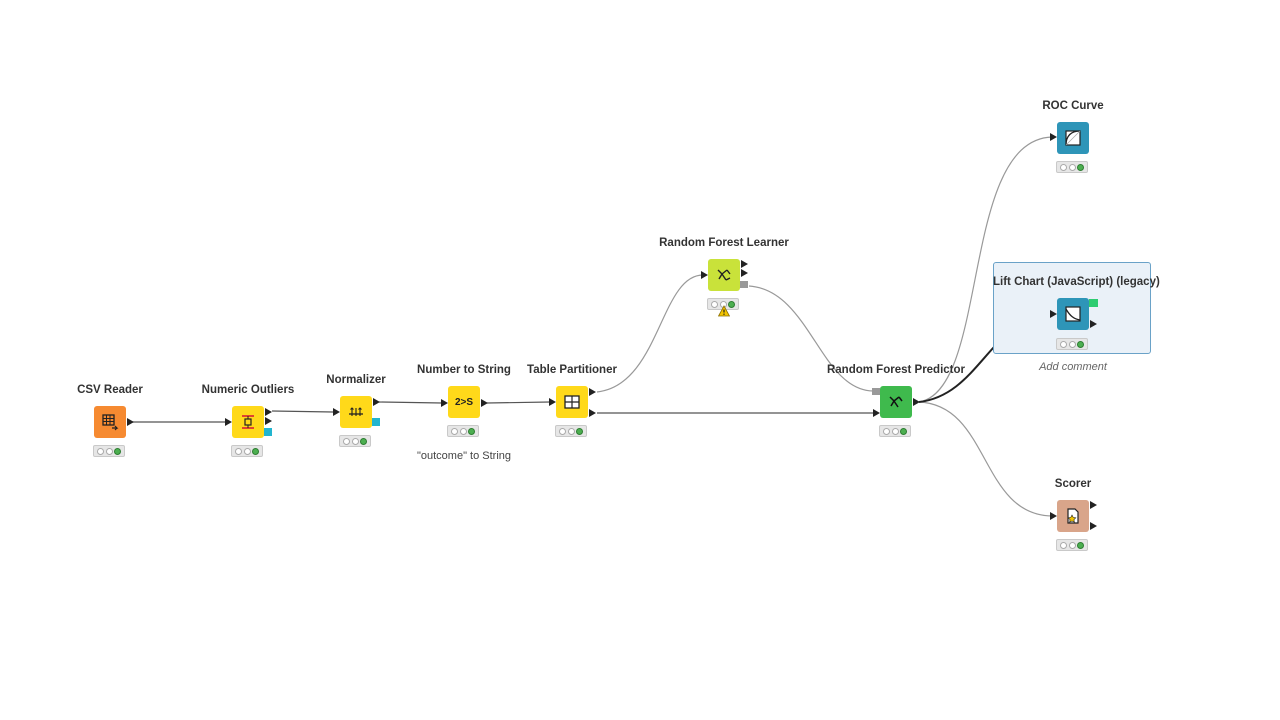 This screenshot has height=720, width=1280. I want to click on node-random-forest-predictor: Random Forest Predictor, so click(896, 409).